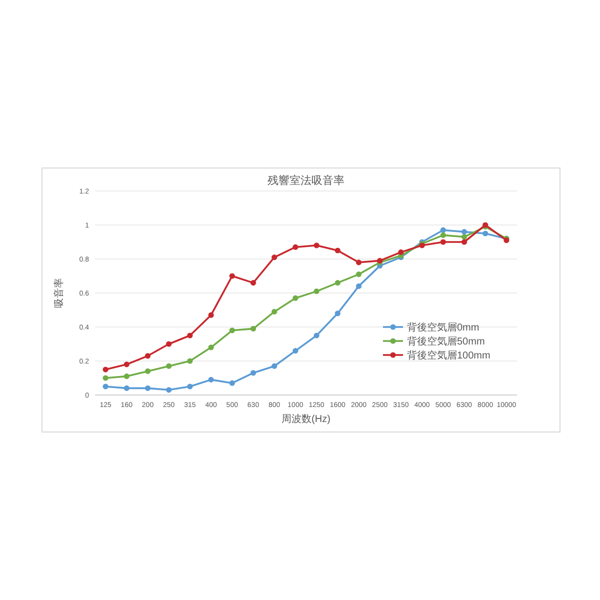 This screenshot has height=600, width=600. What do you see at coordinates (448, 356) in the screenshot?
I see `legend-label: 背後空気層100mm` at bounding box center [448, 356].